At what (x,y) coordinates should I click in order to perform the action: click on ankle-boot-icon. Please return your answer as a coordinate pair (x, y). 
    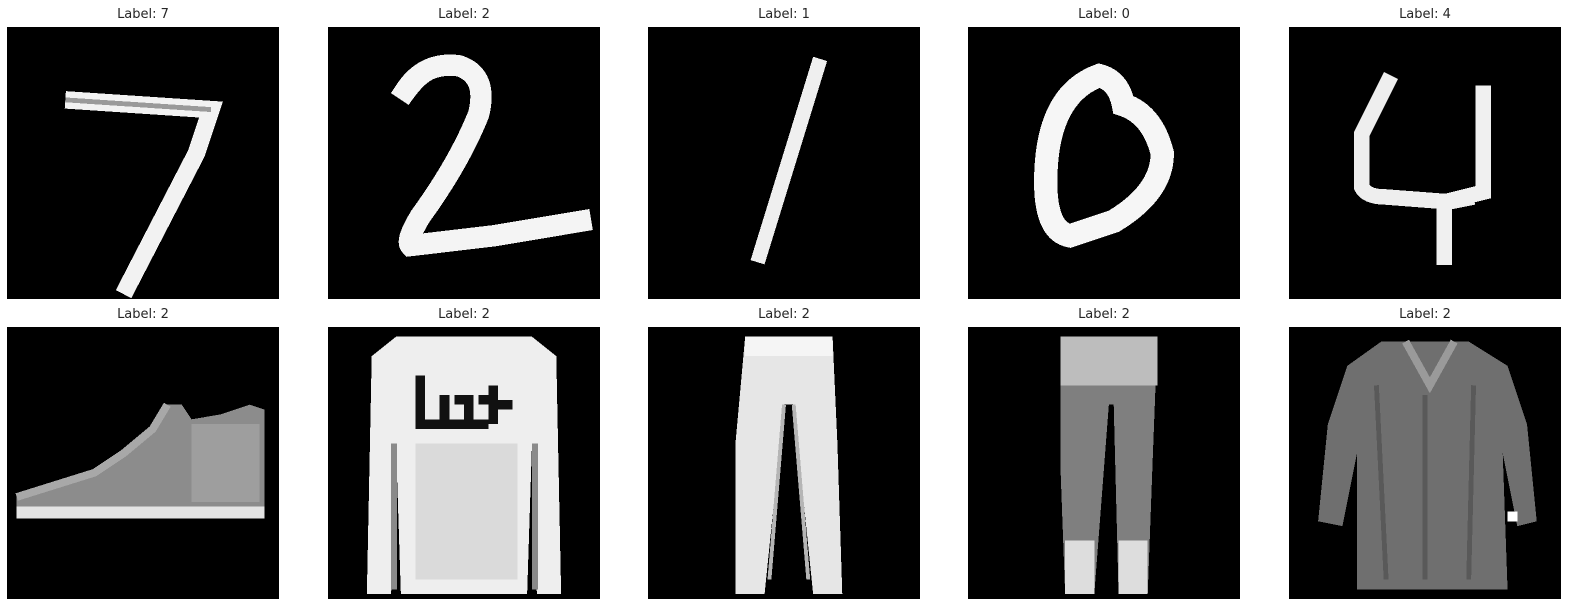
    Looking at the image, I should click on (143, 463).